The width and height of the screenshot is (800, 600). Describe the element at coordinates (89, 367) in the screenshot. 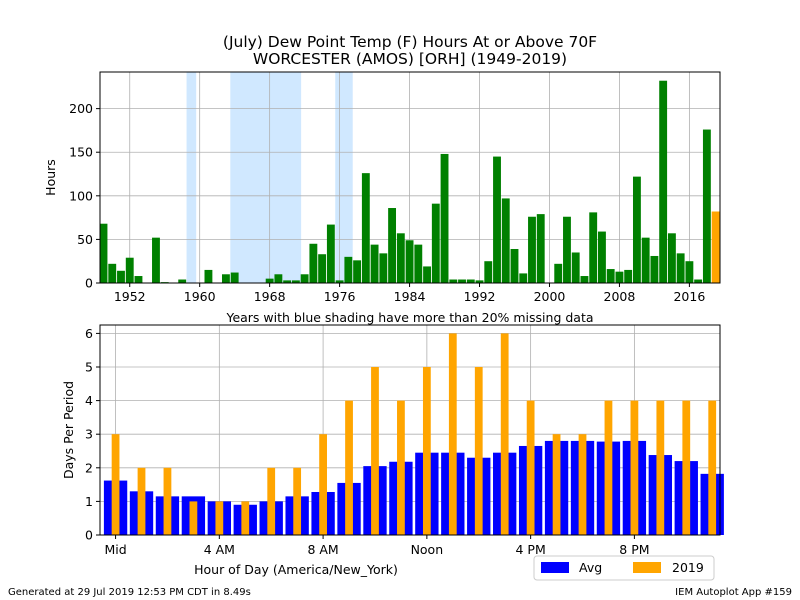

I see `bottom-y-tick-label: 5` at that location.